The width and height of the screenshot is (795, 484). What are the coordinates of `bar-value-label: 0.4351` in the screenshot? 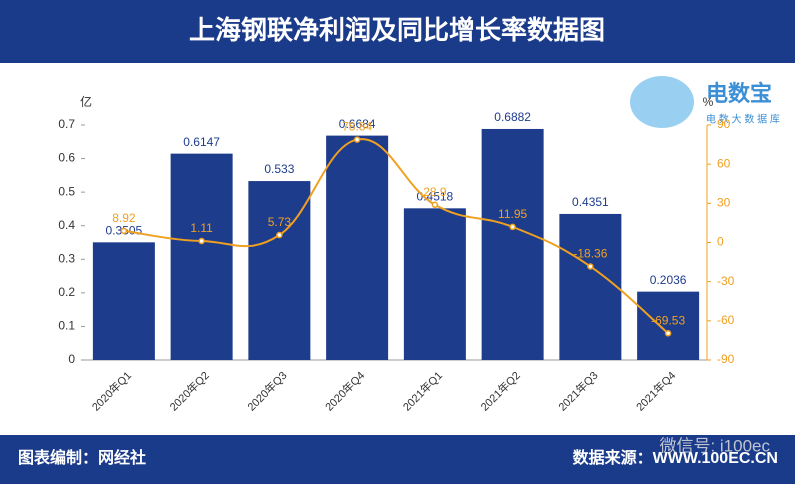 It's located at (590, 202).